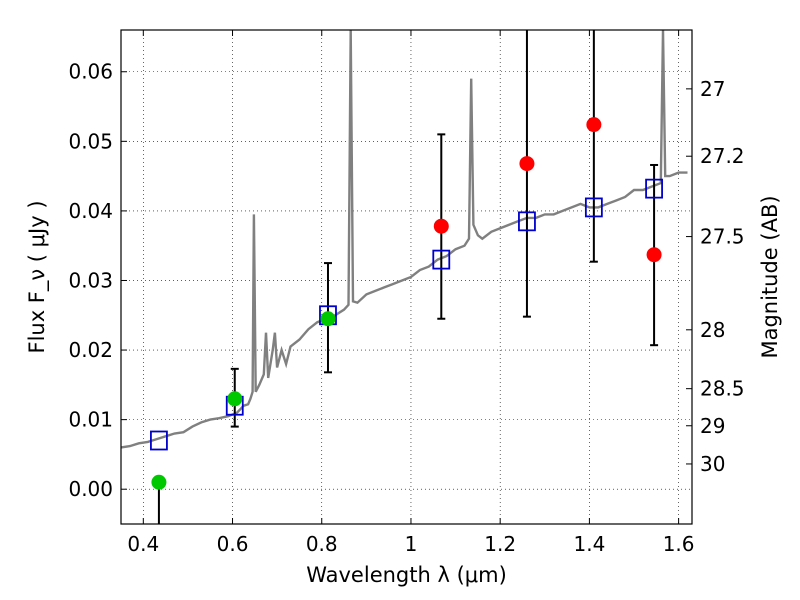  What do you see at coordinates (589, 544) in the screenshot?
I see `x-tick-label: 1.4` at bounding box center [589, 544].